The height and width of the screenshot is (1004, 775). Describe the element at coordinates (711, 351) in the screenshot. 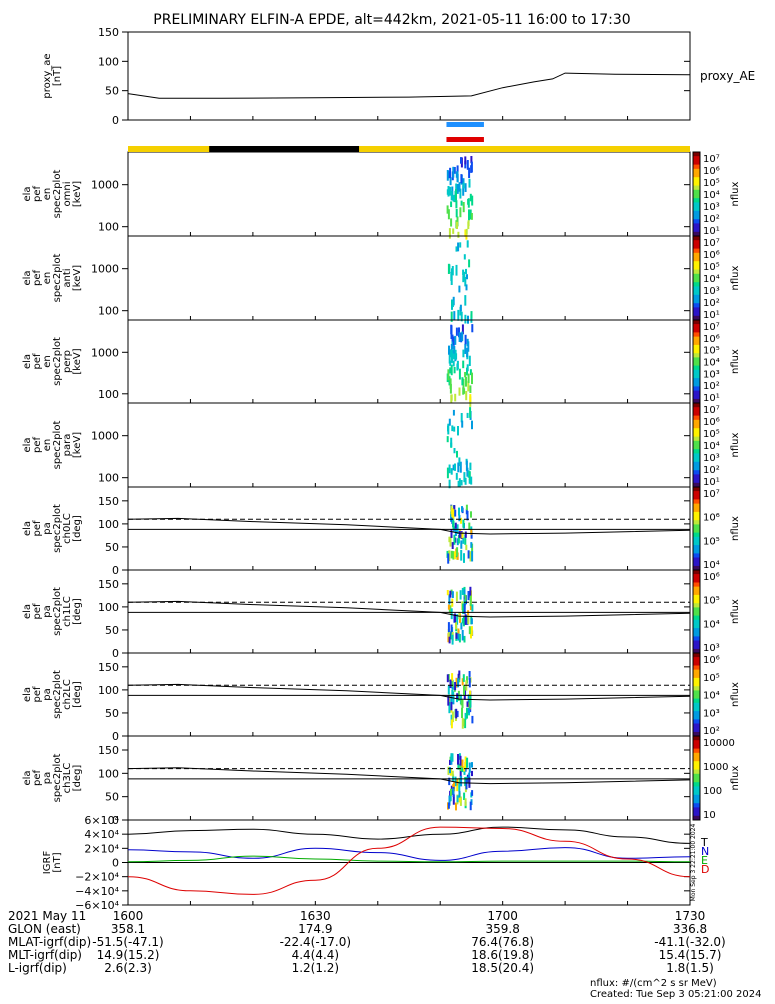

I see `colorbar-tick-label: 10⁵` at that location.